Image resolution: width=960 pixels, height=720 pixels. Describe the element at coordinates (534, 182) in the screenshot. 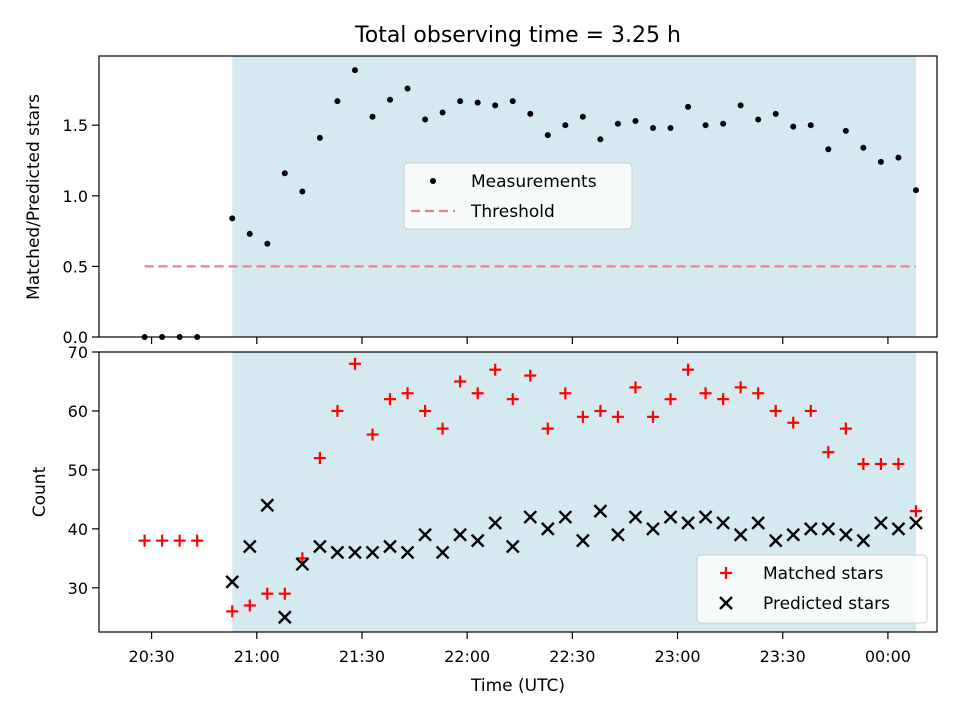

I see `legend-label: Measurements` at that location.